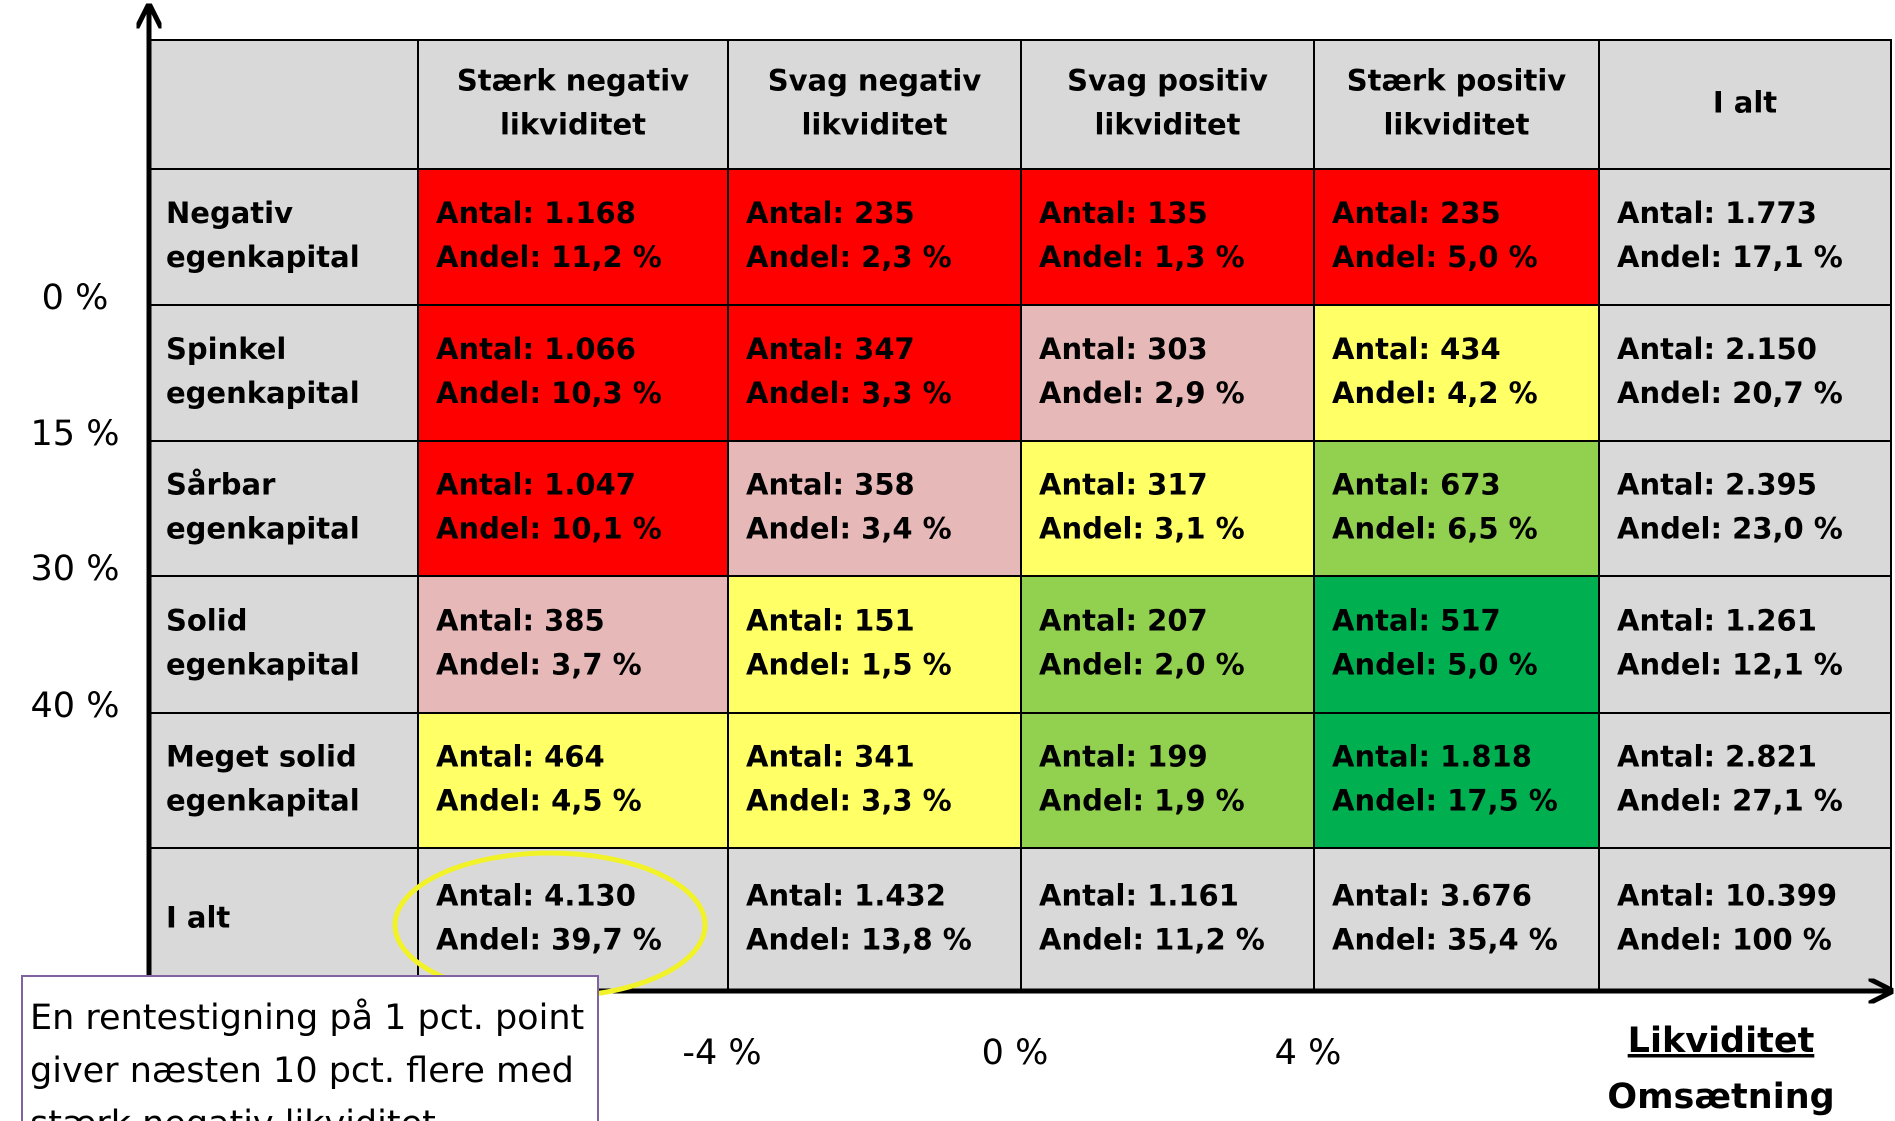 Image resolution: width=1895 pixels, height=1121 pixels. What do you see at coordinates (536, 896) in the screenshot?
I see `cell-text: Antal: 4.130` at bounding box center [536, 896].